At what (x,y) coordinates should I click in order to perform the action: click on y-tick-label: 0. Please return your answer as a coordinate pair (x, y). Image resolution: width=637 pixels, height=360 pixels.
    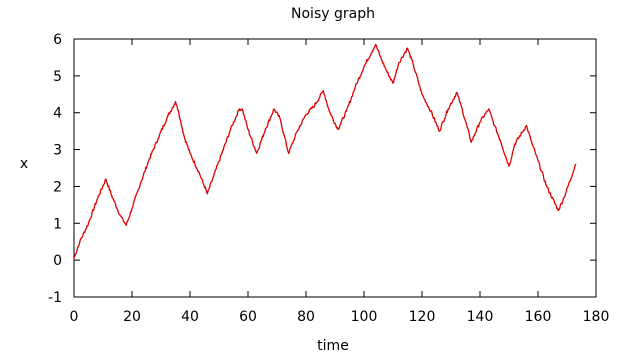
    Looking at the image, I should click on (57, 261).